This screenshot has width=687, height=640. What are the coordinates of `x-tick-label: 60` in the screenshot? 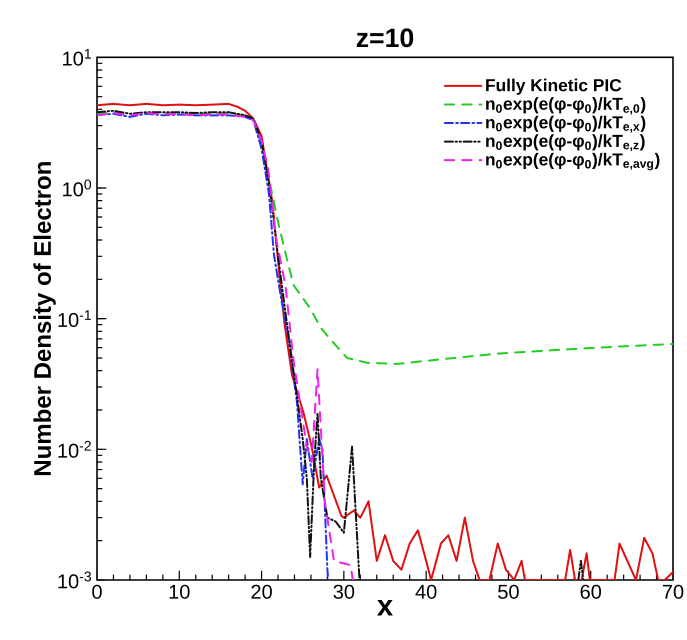 It's located at (591, 591).